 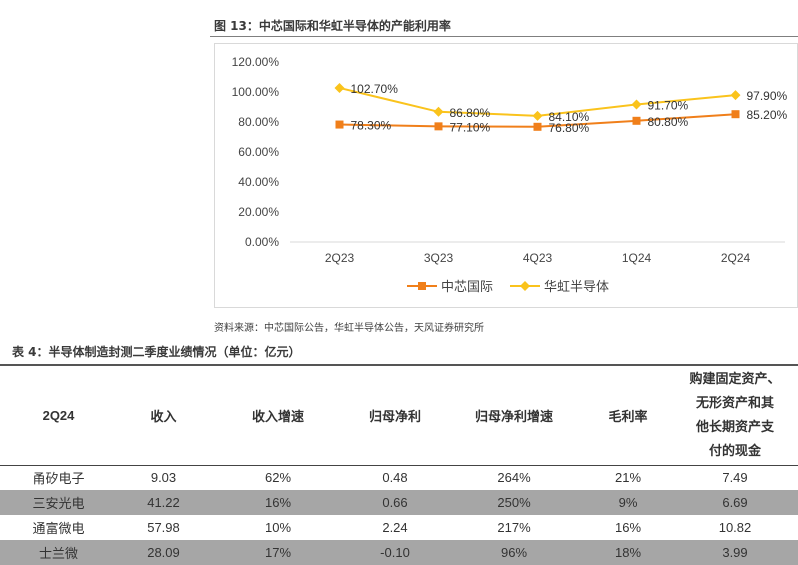 What do you see at coordinates (58, 552) in the screenshot?
I see `company-name: 士兰微` at bounding box center [58, 552].